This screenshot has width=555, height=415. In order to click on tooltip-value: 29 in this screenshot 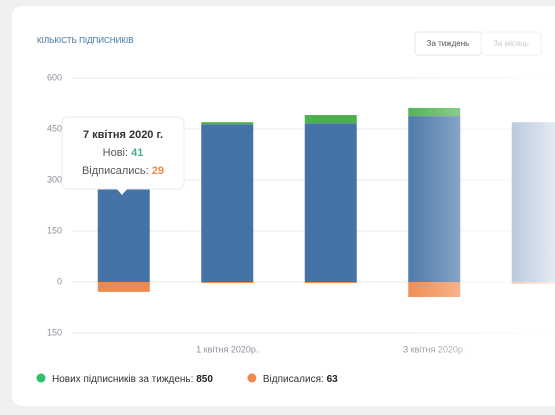, I will do `click(158, 171)`.